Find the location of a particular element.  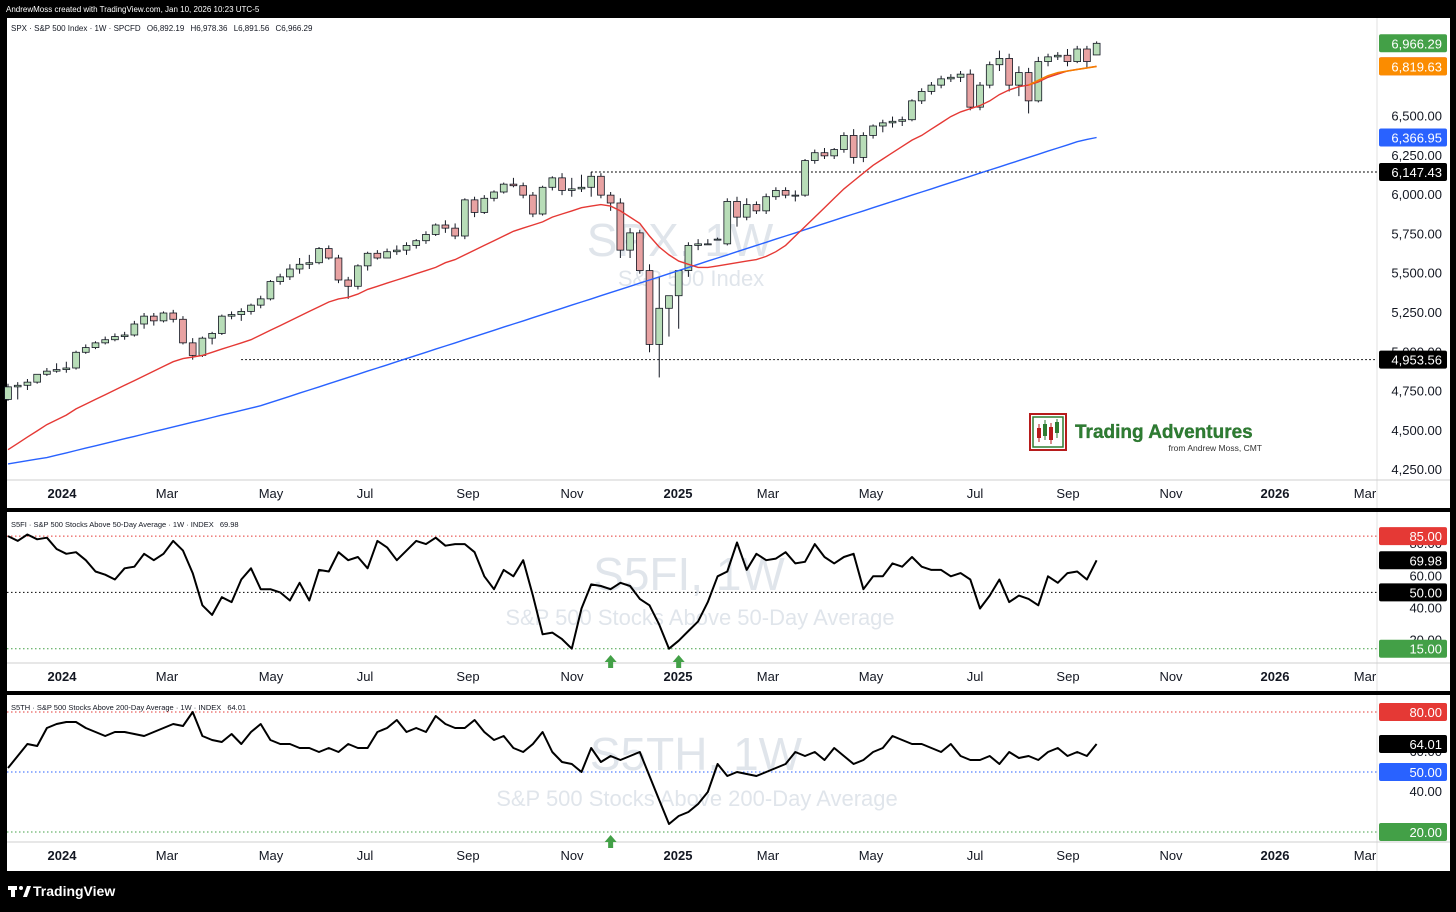

tradingview-logo-icon is located at coordinates (19, 891).